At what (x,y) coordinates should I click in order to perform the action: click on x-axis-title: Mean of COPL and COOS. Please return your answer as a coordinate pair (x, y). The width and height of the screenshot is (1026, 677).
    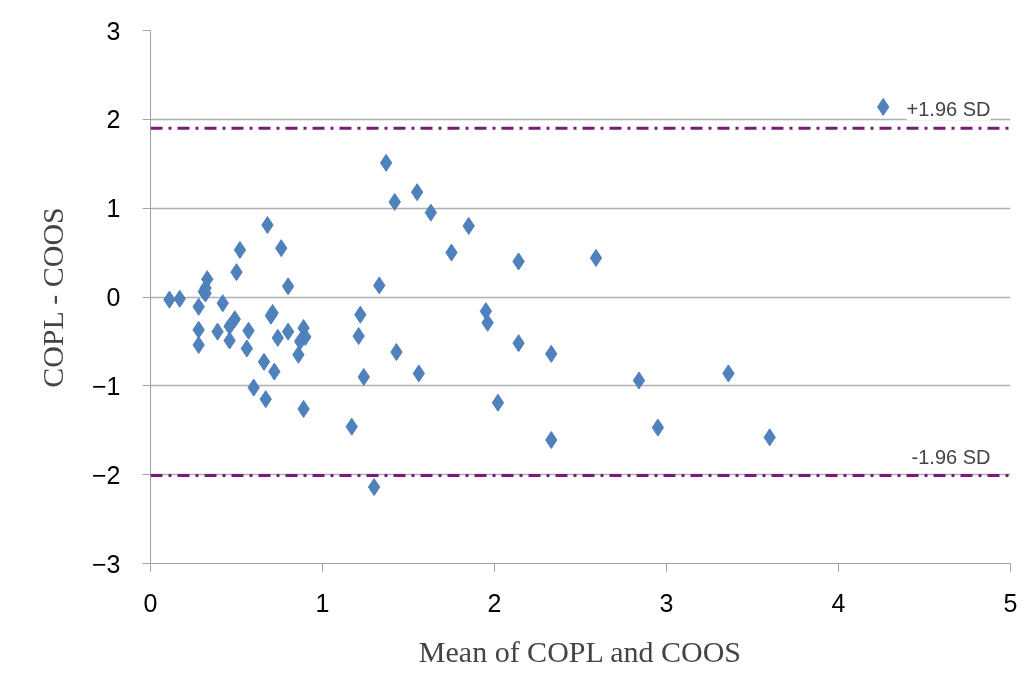
    Looking at the image, I should click on (580, 651).